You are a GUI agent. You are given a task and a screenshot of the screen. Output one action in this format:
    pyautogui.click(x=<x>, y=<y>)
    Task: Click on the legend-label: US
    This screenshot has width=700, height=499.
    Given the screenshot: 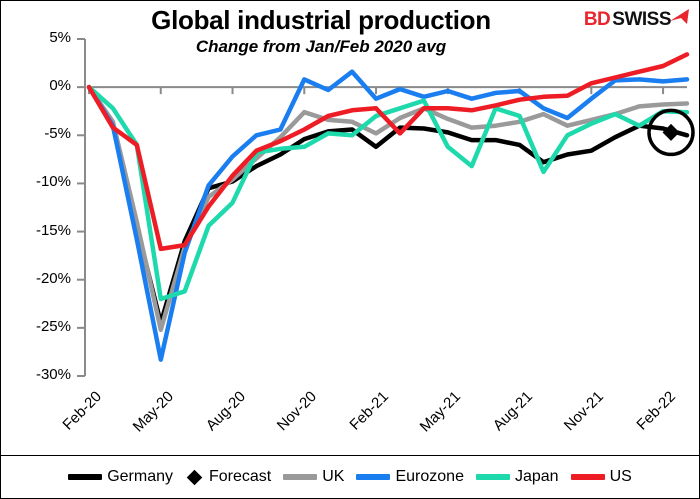 What is the action you would take?
    pyautogui.click(x=620, y=476)
    